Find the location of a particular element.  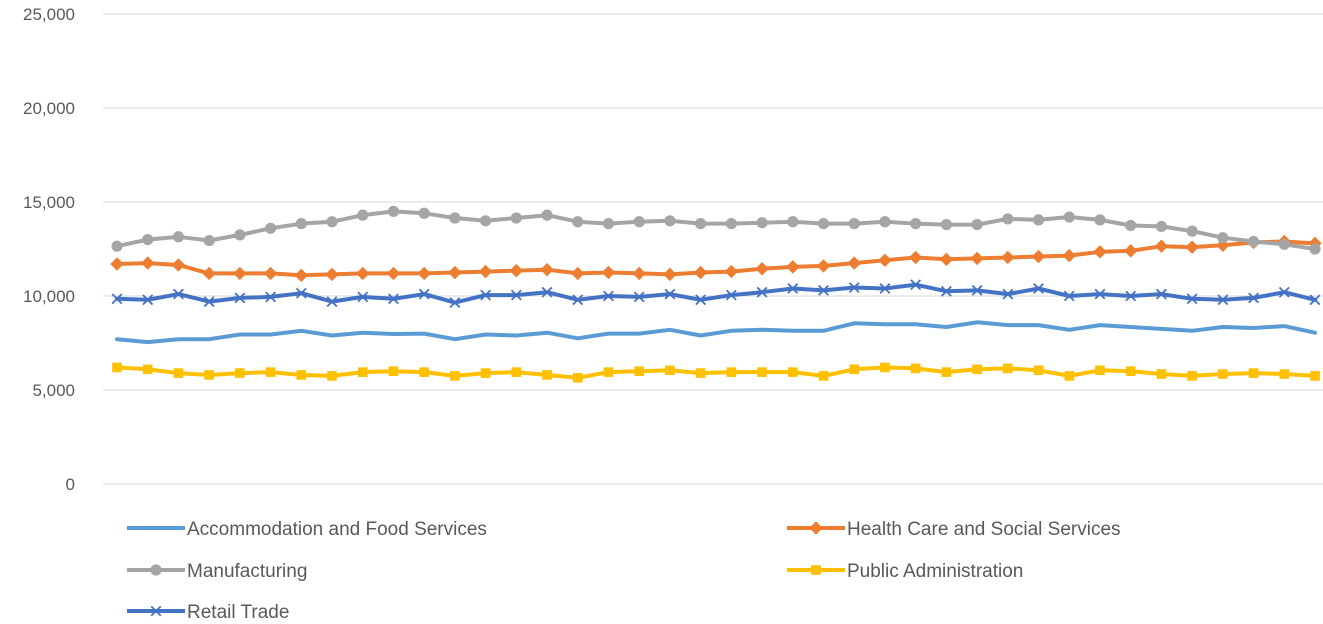

legend-label: Accommodation and Food Services is located at coordinates (337, 529).